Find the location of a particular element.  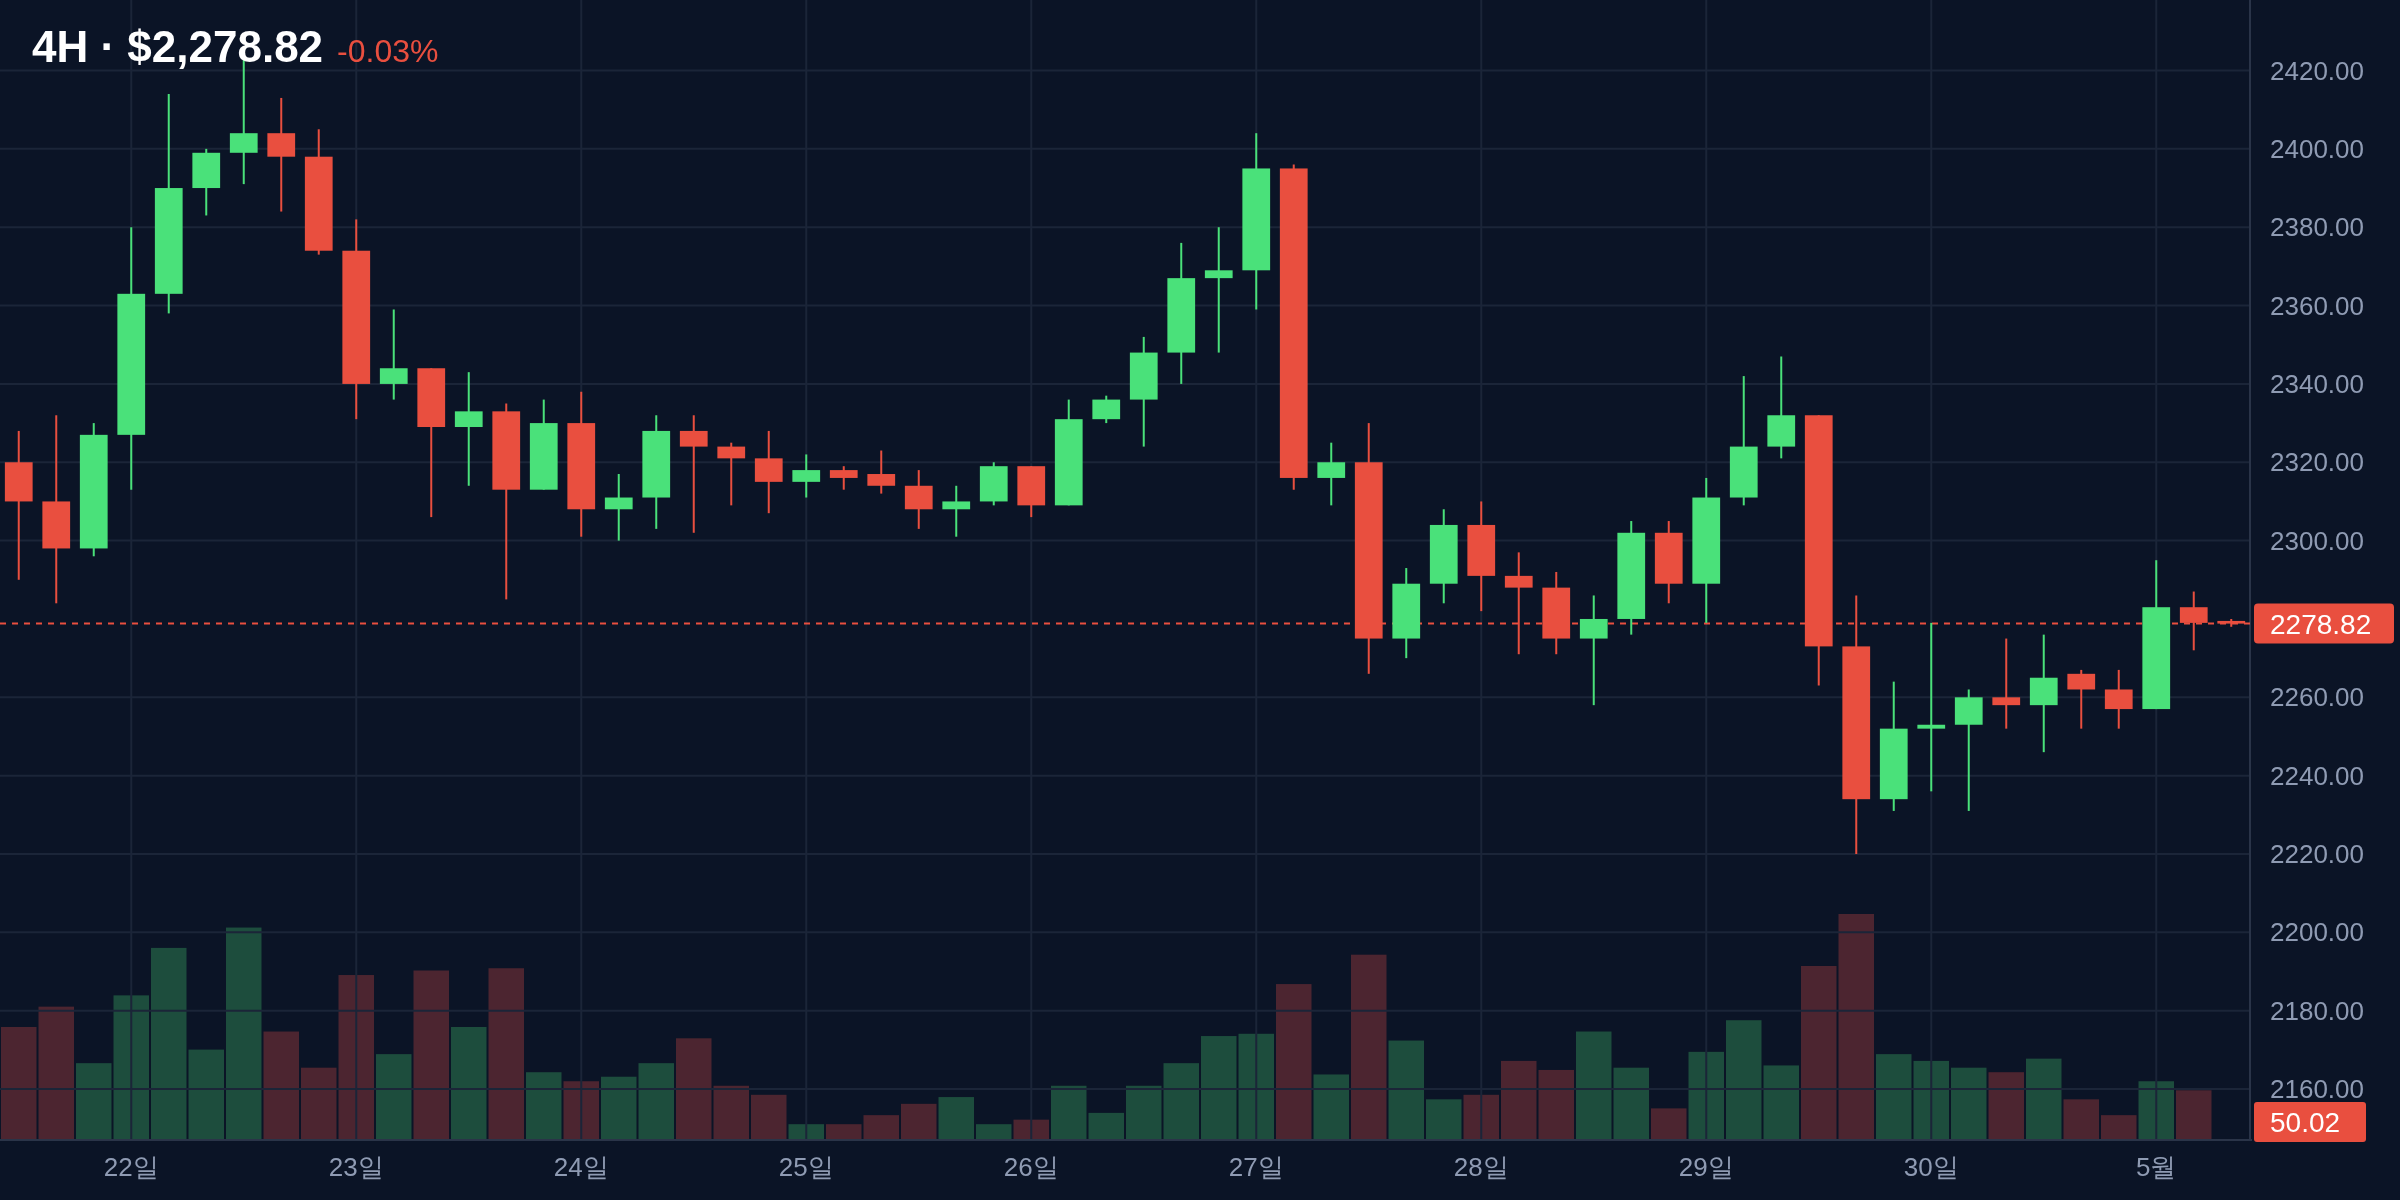

y-tick-label: 2340.00 is located at coordinates (2317, 383).